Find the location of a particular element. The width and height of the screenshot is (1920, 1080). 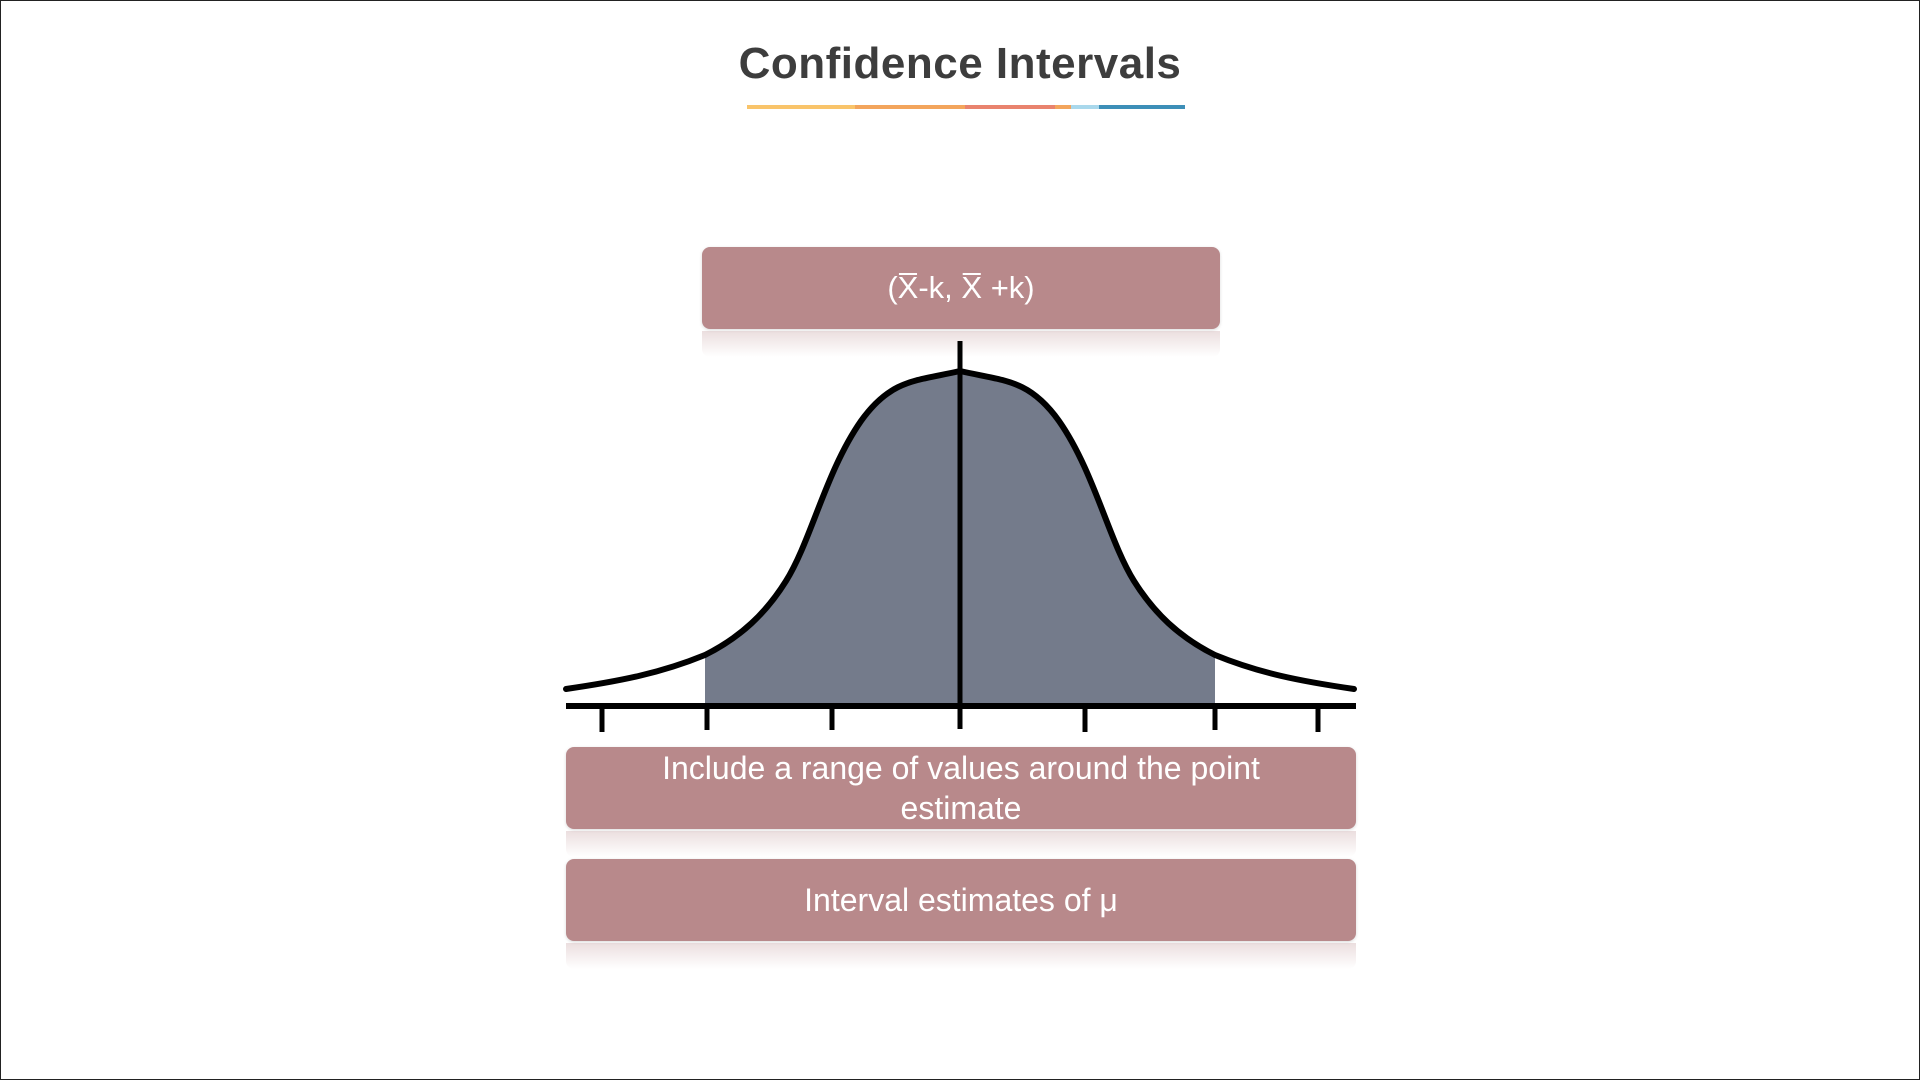

interval-estimates-box: Interval estimates of μ is located at coordinates (961, 900).